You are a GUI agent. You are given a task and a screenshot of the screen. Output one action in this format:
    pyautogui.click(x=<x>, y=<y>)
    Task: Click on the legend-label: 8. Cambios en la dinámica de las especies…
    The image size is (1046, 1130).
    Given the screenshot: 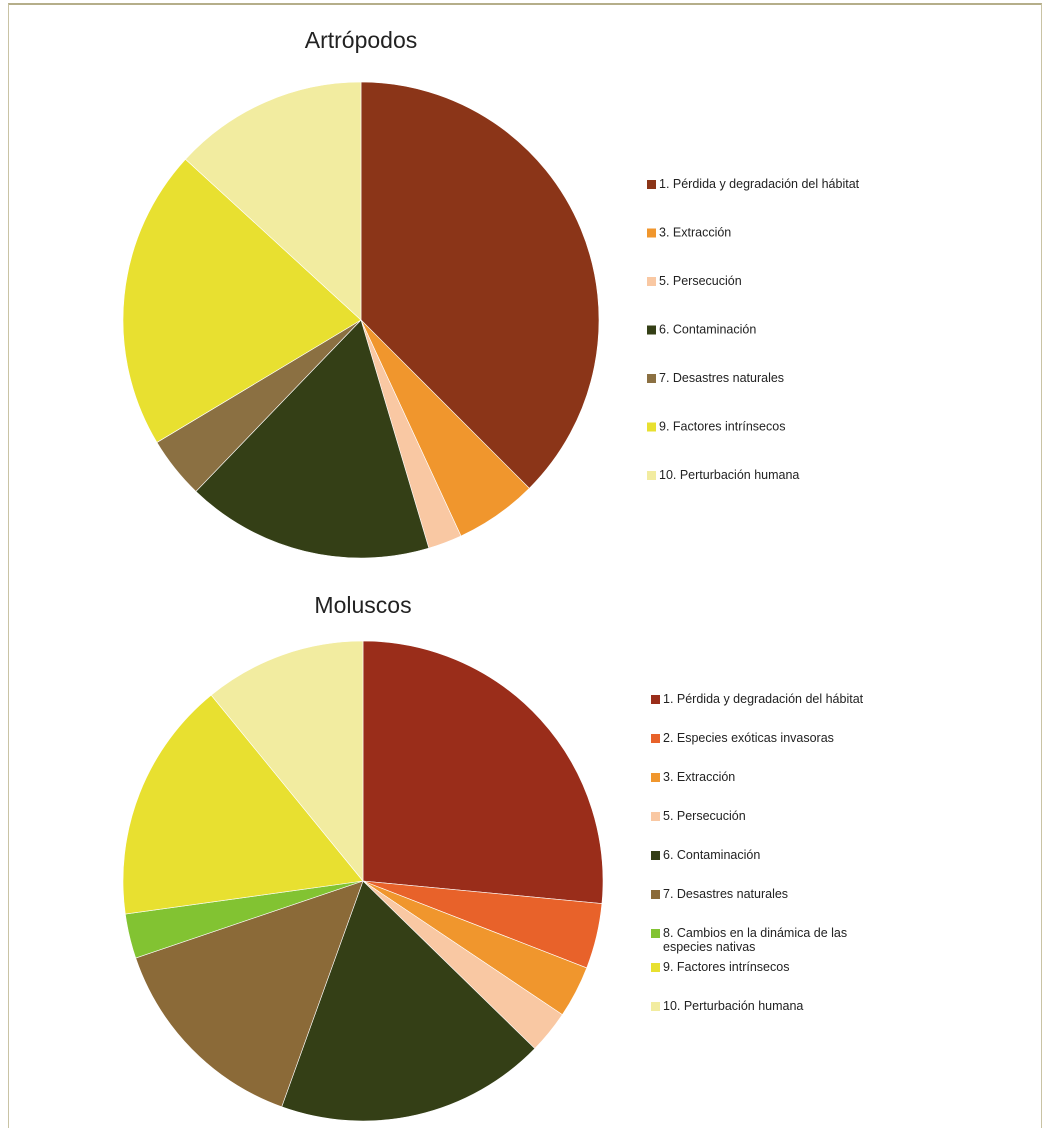 What is the action you would take?
    pyautogui.click(x=755, y=940)
    